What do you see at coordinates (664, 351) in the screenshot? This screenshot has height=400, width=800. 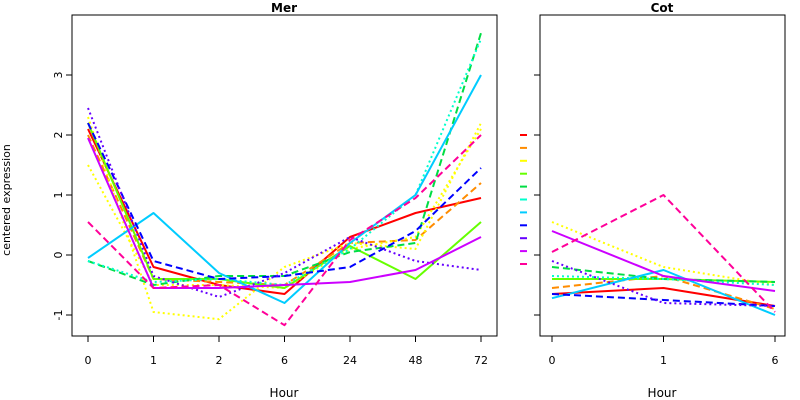 I see `x-axis-cot: 0 1 6` at bounding box center [664, 351].